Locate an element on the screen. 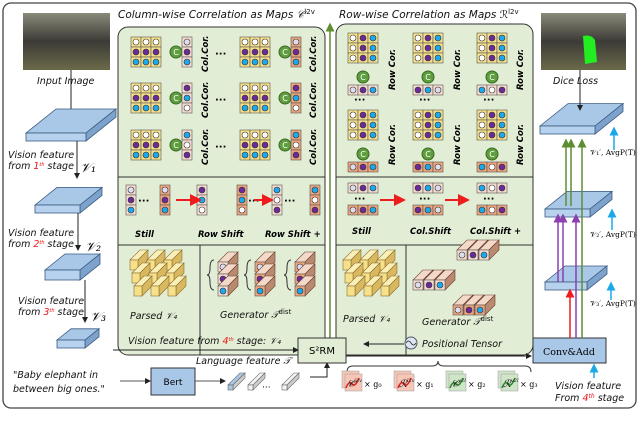  vision4-right-label: Vision feature From 4th stage is located at coordinates (589, 392).